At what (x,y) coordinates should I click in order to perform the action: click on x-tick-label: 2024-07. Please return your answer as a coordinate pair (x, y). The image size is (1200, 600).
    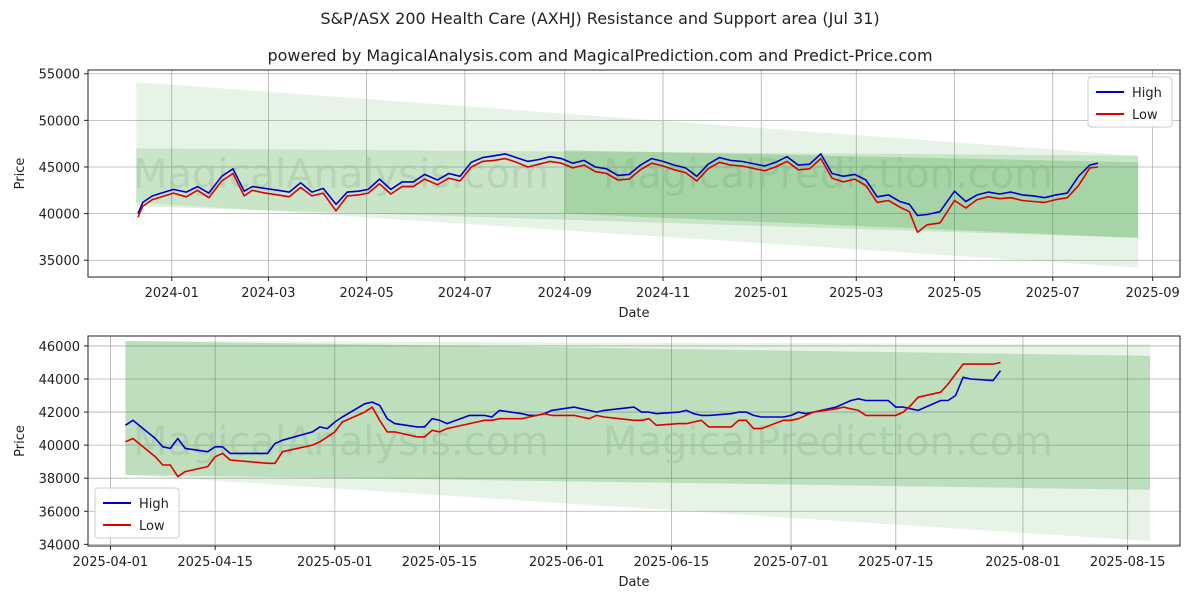
    Looking at the image, I should click on (465, 293).